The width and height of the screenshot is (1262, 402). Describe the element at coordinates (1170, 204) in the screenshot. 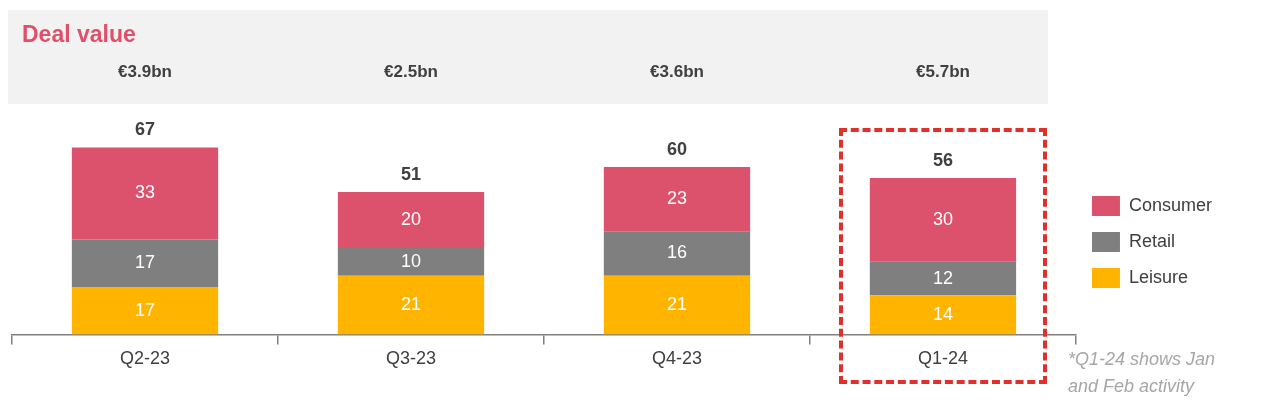

I see `legend-label: Consumer` at that location.